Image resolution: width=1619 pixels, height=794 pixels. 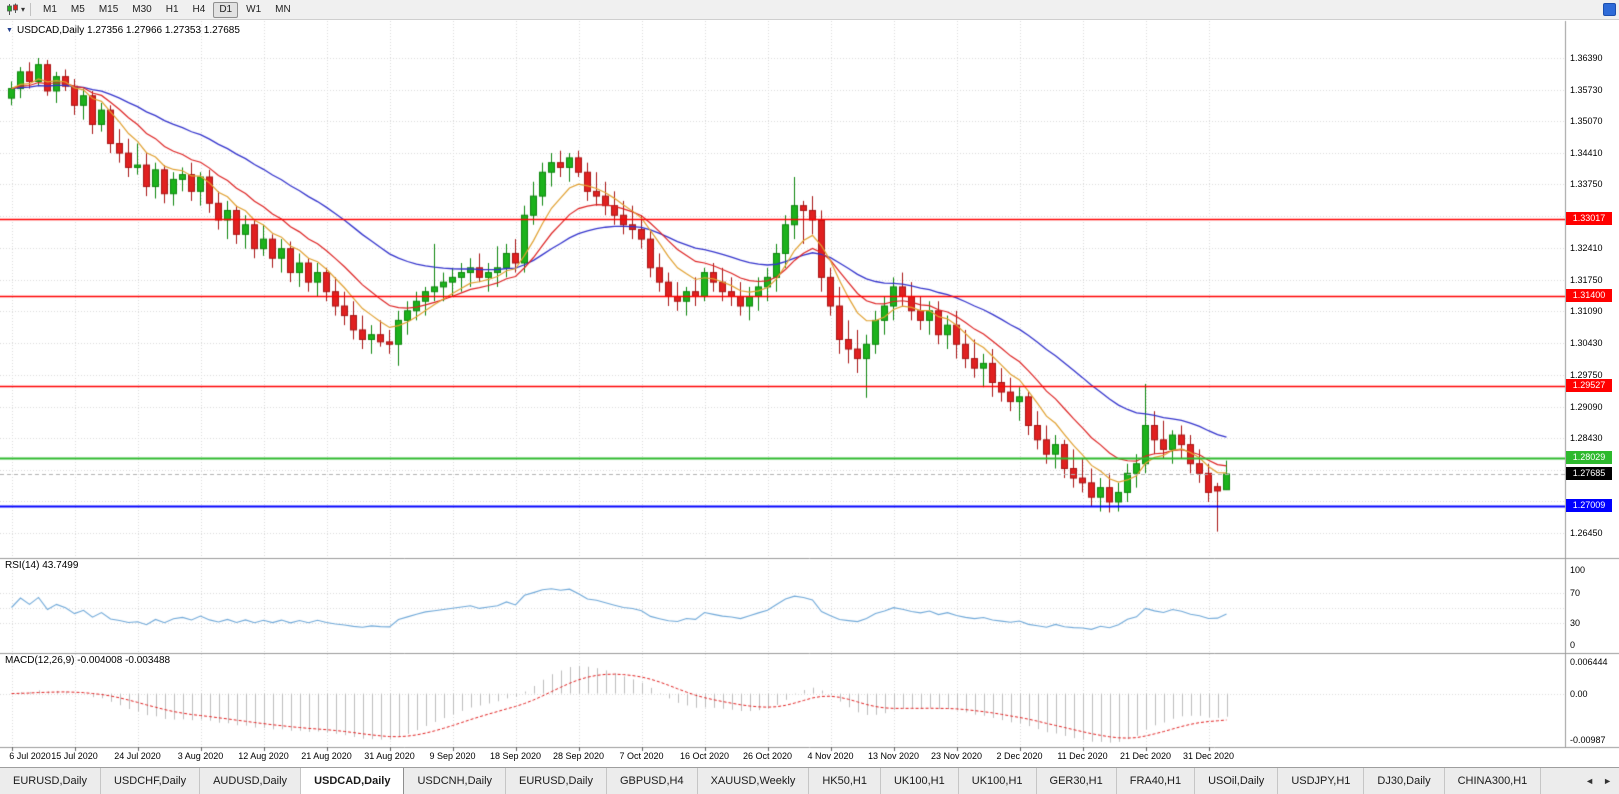 I want to click on tab-eurusd-daily: EURUSD,Daily, so click(x=50, y=781).